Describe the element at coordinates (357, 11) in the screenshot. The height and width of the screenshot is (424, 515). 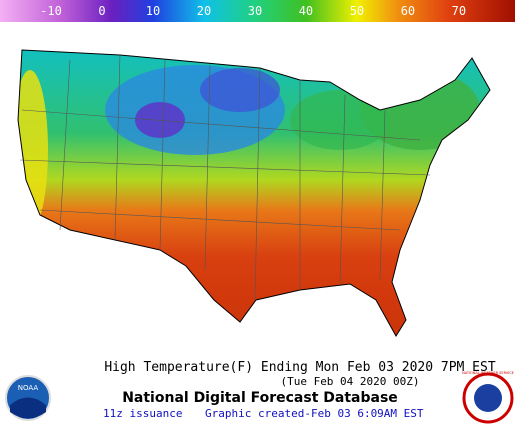
I see `color-bar-tick-label: 50` at that location.